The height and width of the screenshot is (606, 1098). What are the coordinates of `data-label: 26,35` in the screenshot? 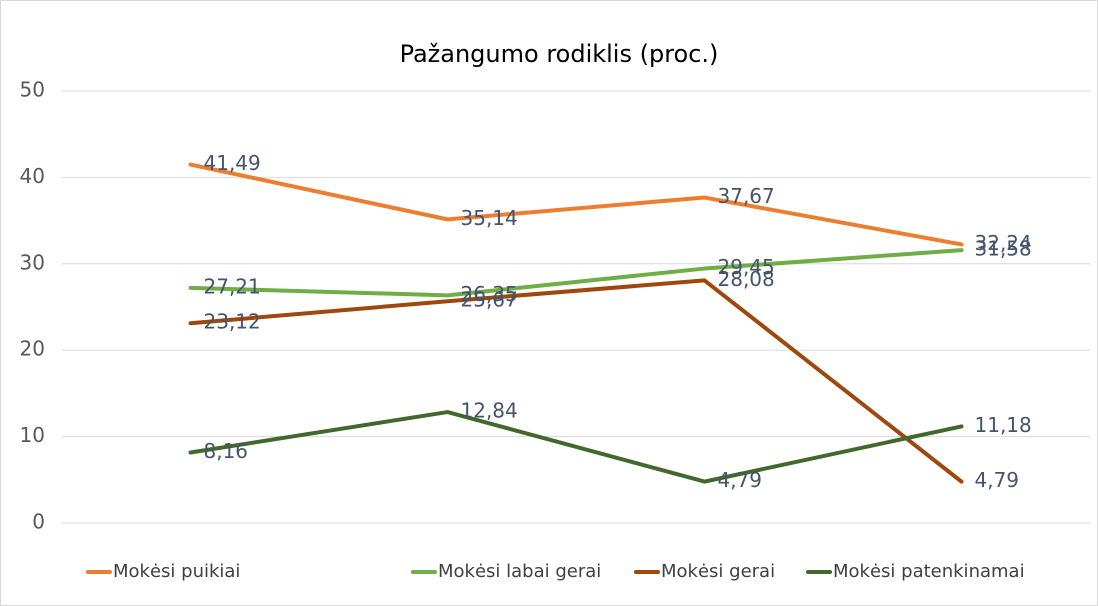 It's located at (489, 294).